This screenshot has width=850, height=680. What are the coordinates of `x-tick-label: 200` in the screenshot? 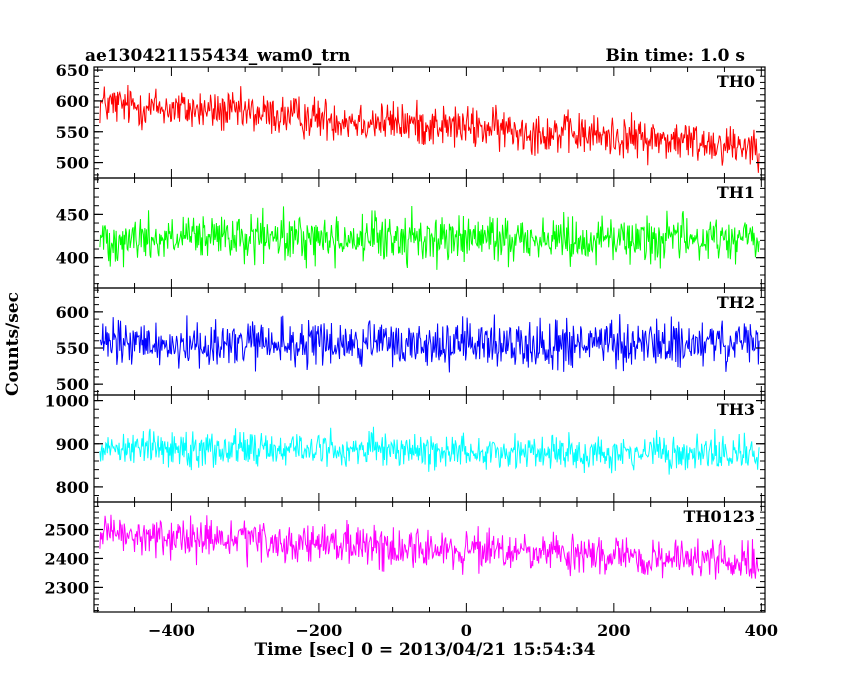 It's located at (613, 630).